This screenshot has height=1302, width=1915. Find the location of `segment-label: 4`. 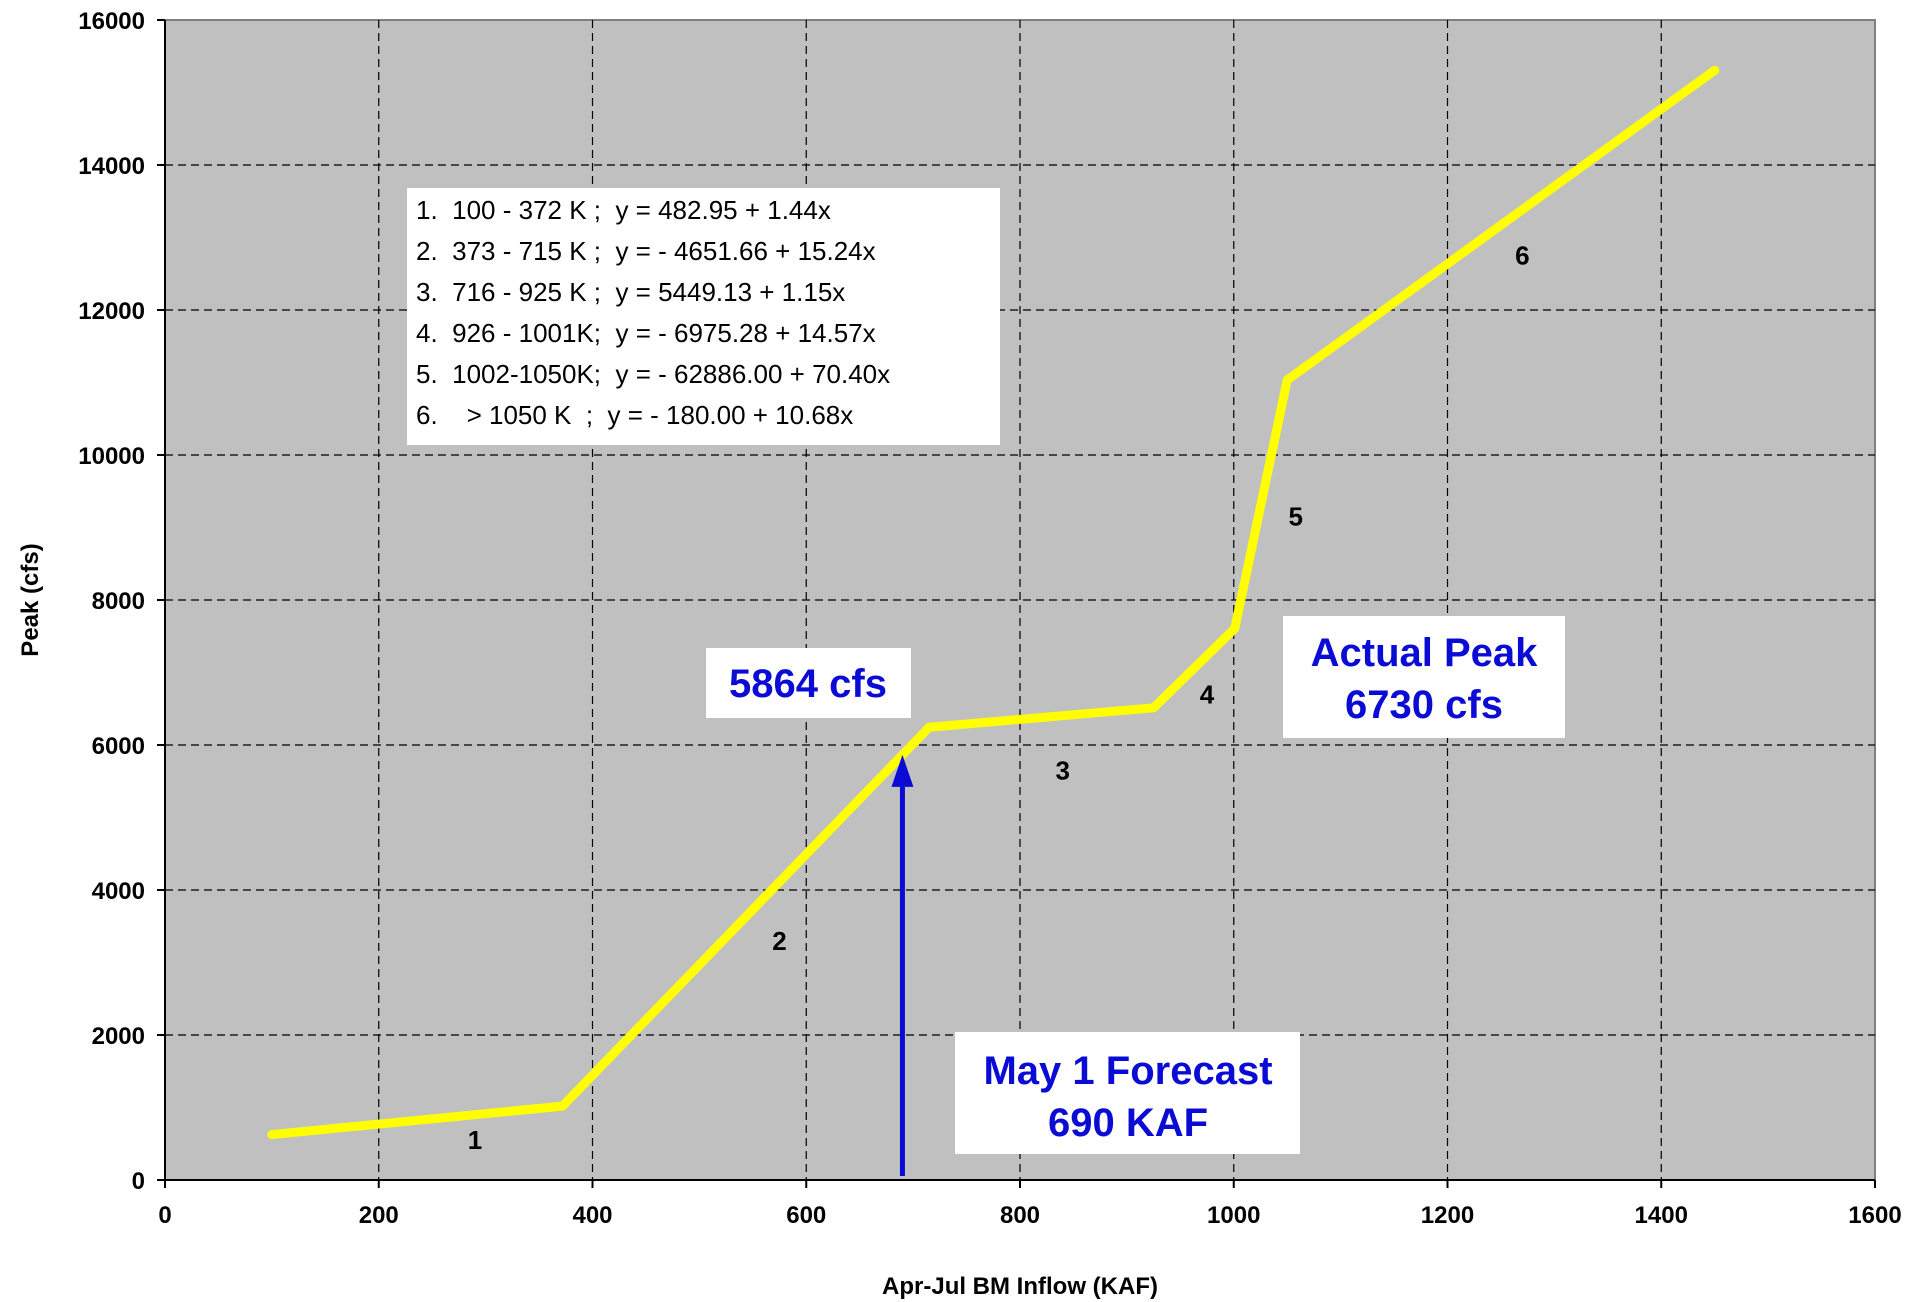

segment-label: 4 is located at coordinates (1207, 694).